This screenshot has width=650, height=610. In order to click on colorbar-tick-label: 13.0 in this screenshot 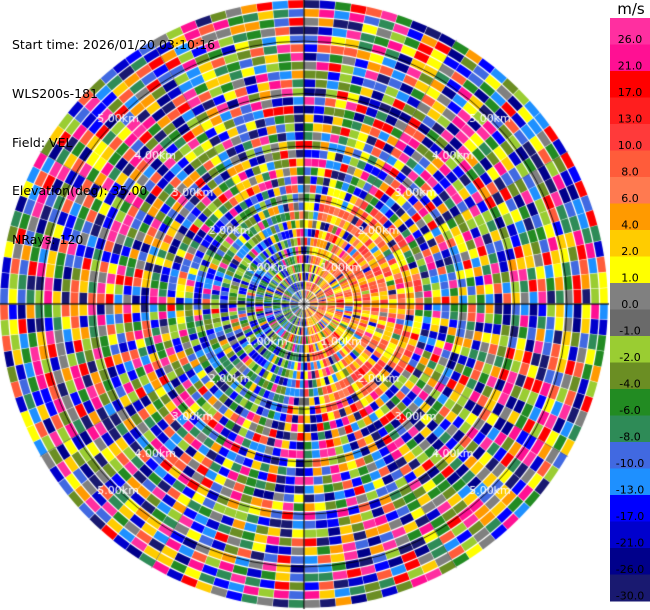, I will do `click(630, 119)`.